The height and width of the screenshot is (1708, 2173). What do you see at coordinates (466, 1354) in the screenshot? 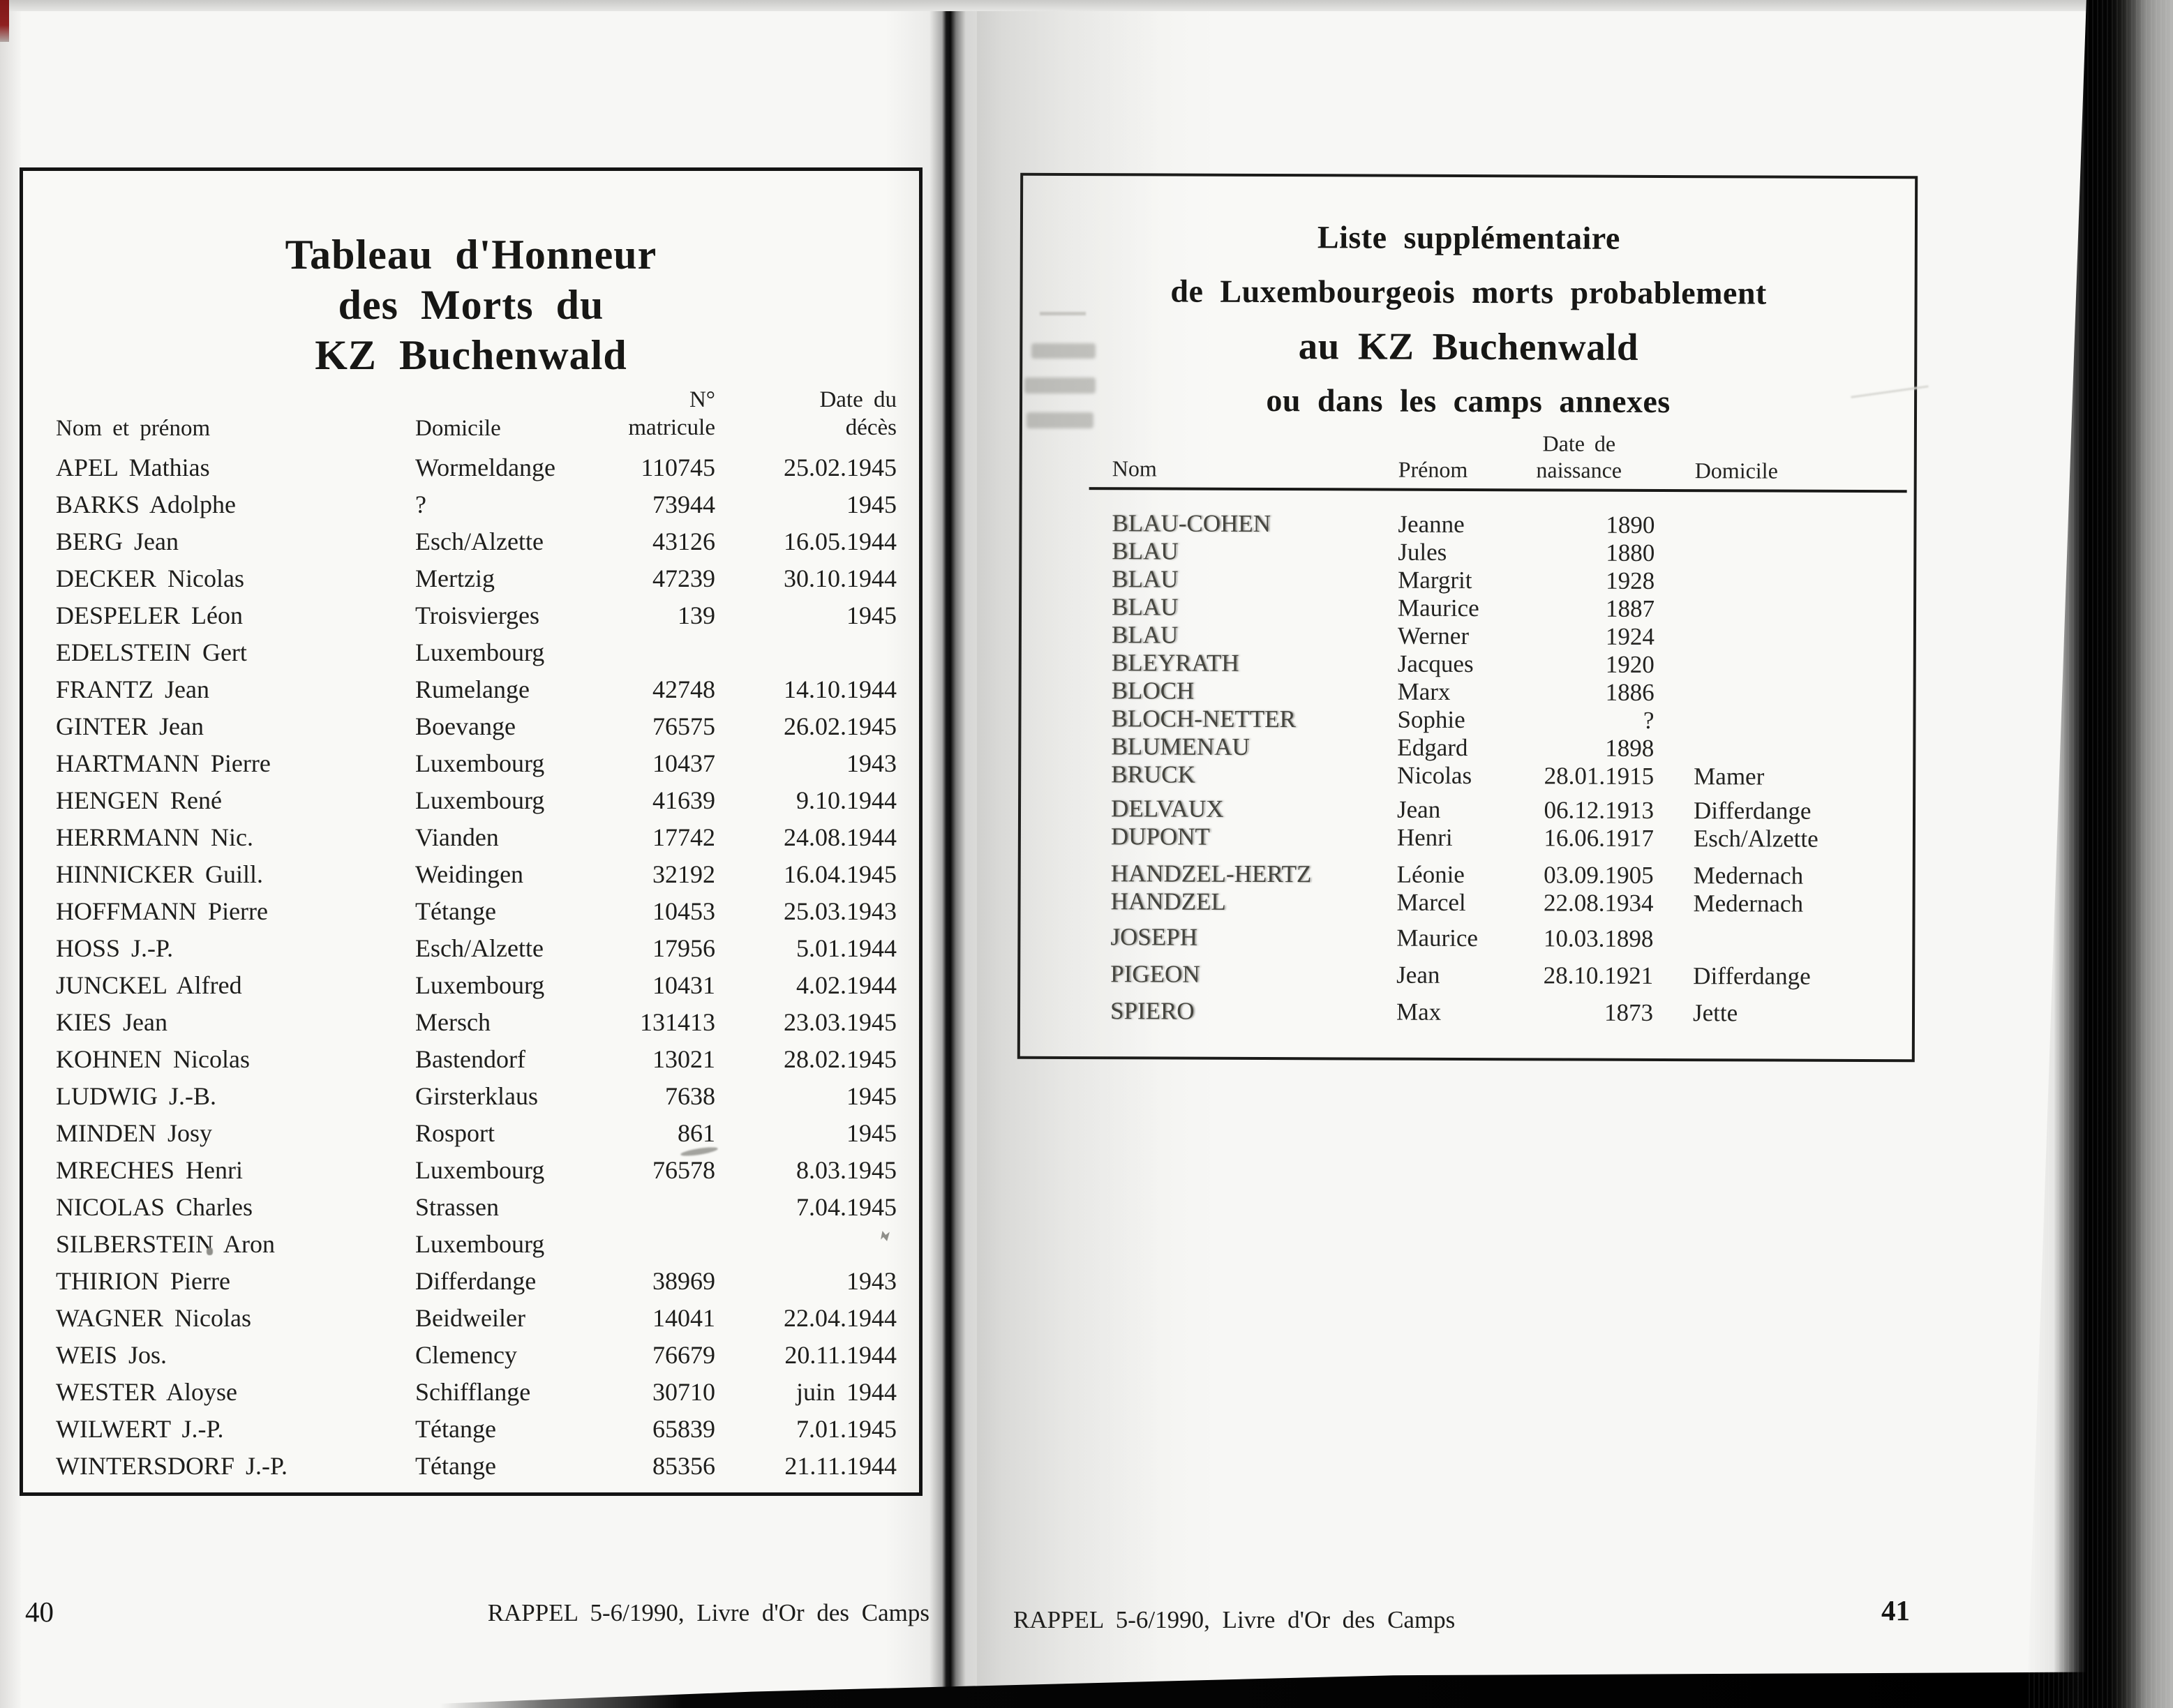
I see `cell-domicile: Clemency` at bounding box center [466, 1354].